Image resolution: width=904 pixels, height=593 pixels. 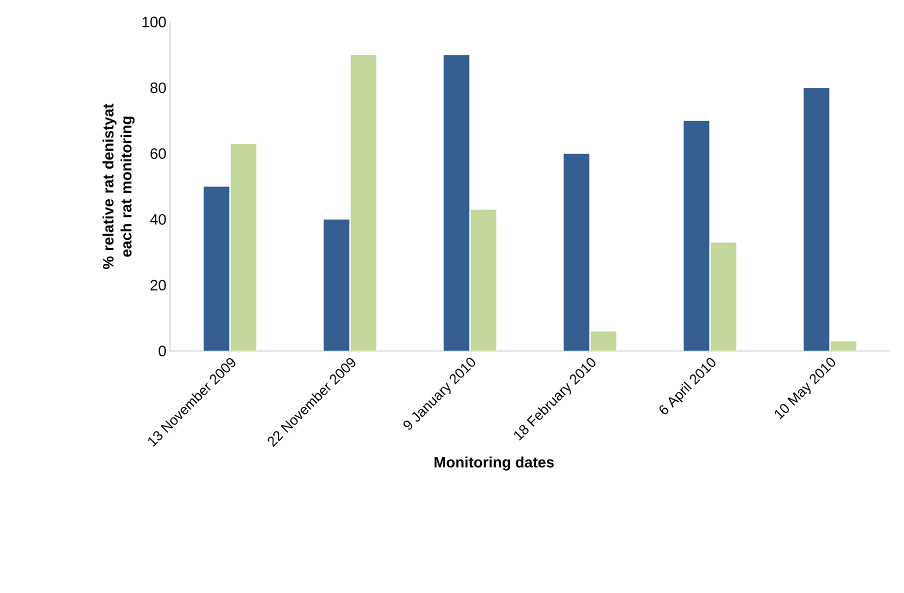 What do you see at coordinates (158, 219) in the screenshot?
I see `y-tick-label: 40` at bounding box center [158, 219].